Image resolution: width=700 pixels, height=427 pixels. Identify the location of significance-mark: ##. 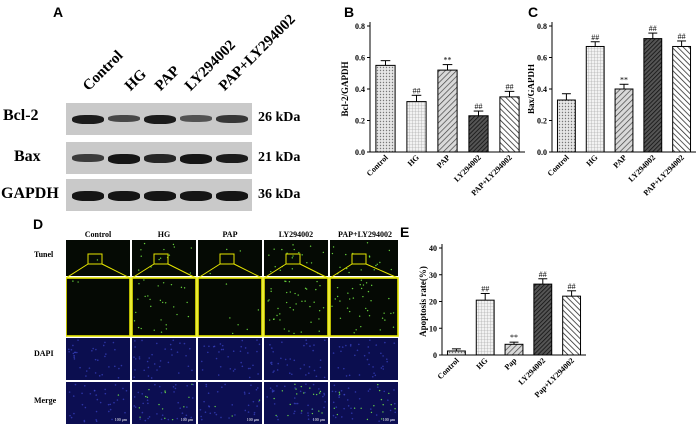
(479, 106).